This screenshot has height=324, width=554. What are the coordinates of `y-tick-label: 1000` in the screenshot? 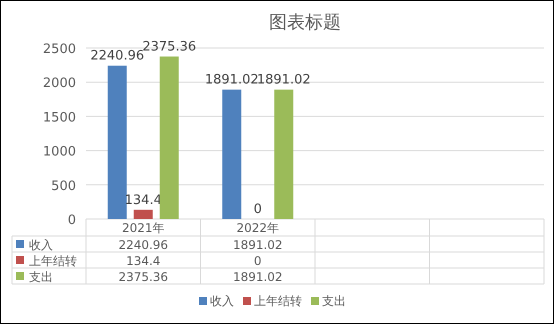 It's located at (59, 152).